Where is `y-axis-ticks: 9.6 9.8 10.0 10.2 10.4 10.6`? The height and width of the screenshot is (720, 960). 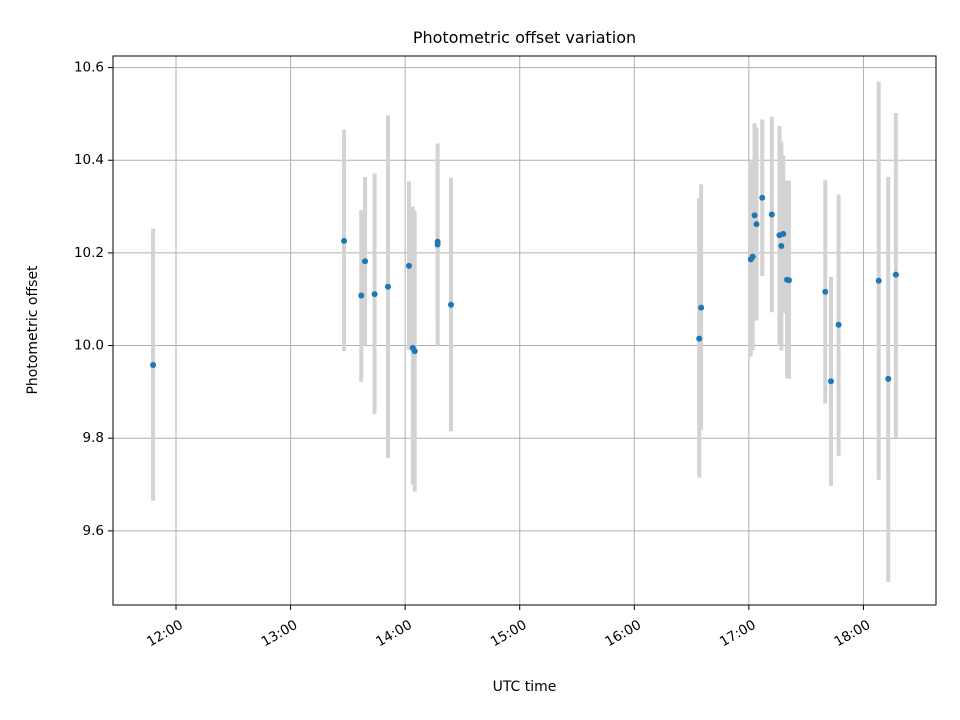 y-axis-ticks: 9.6 9.8 10.0 10.2 10.4 10.6 is located at coordinates (93, 299).